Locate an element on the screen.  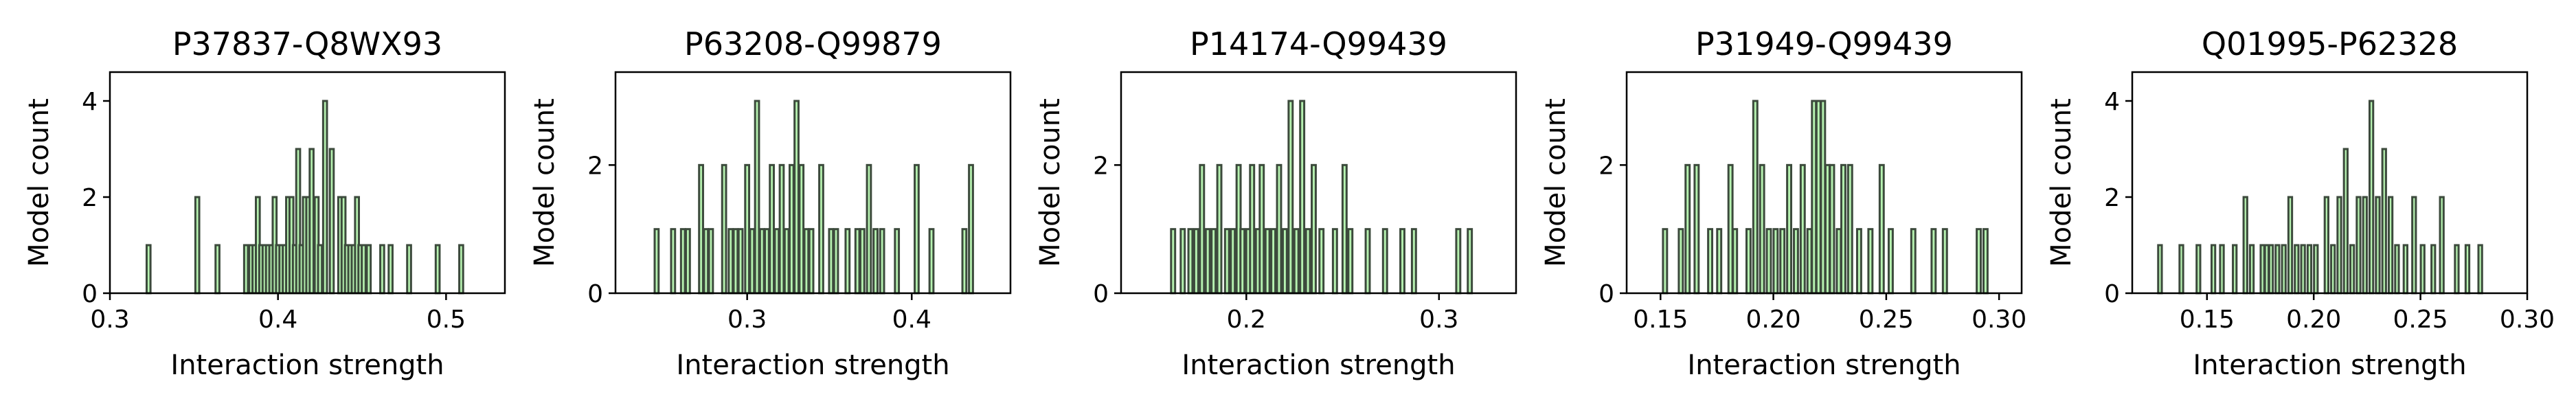
chart-title: Q01995-P62328 is located at coordinates (2330, 43).